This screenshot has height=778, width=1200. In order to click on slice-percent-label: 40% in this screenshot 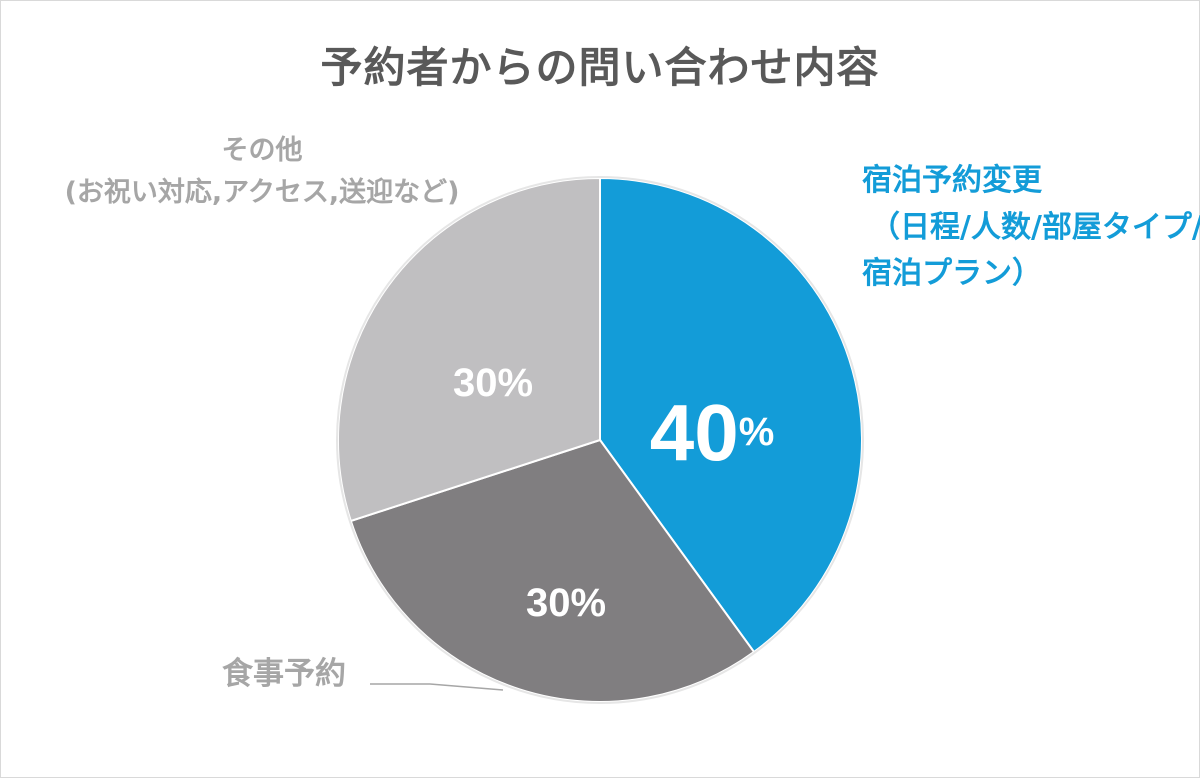, I will do `click(712, 432)`.